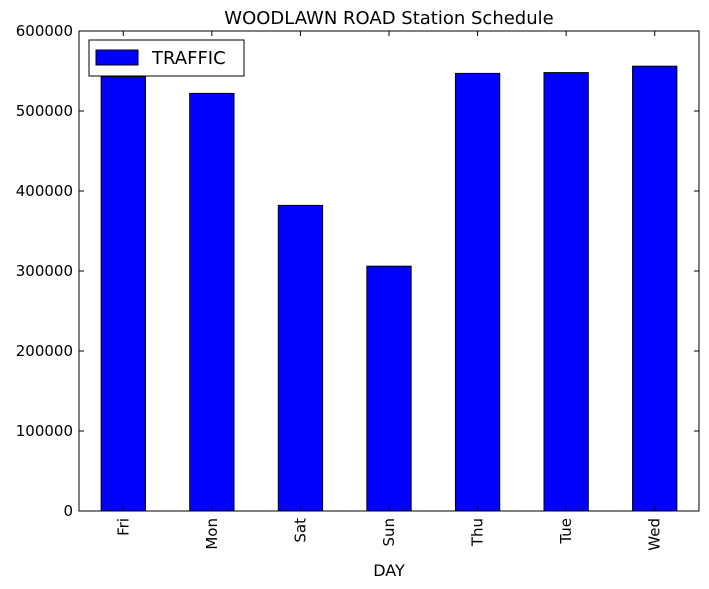 The image size is (709, 589). What do you see at coordinates (44, 431) in the screenshot?
I see `y-tick-label-100000: 100000` at bounding box center [44, 431].